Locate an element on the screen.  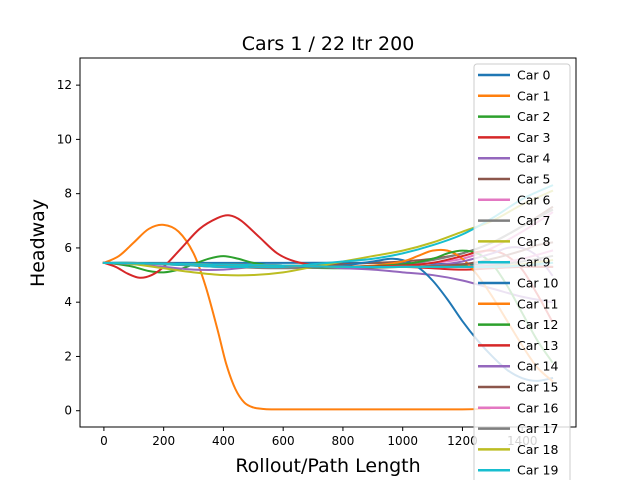
legend-label: Car 10 is located at coordinates (537, 283).